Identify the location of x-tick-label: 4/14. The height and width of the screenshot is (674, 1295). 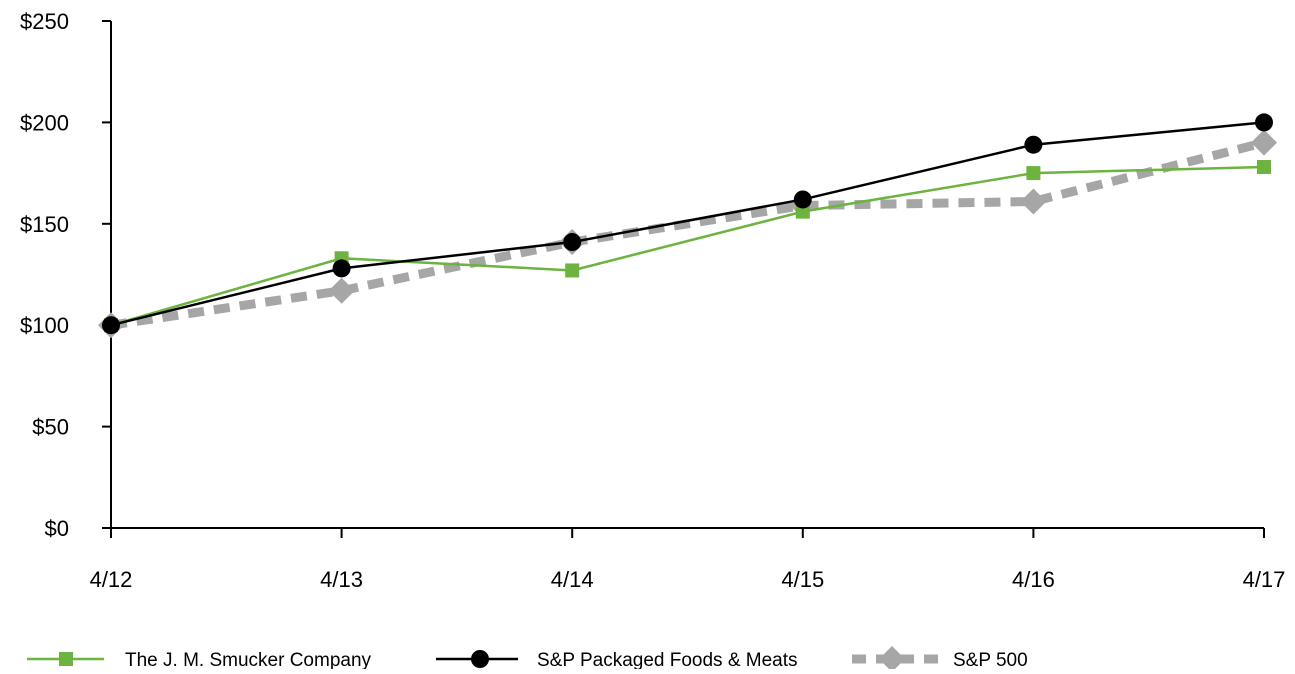
(572, 579).